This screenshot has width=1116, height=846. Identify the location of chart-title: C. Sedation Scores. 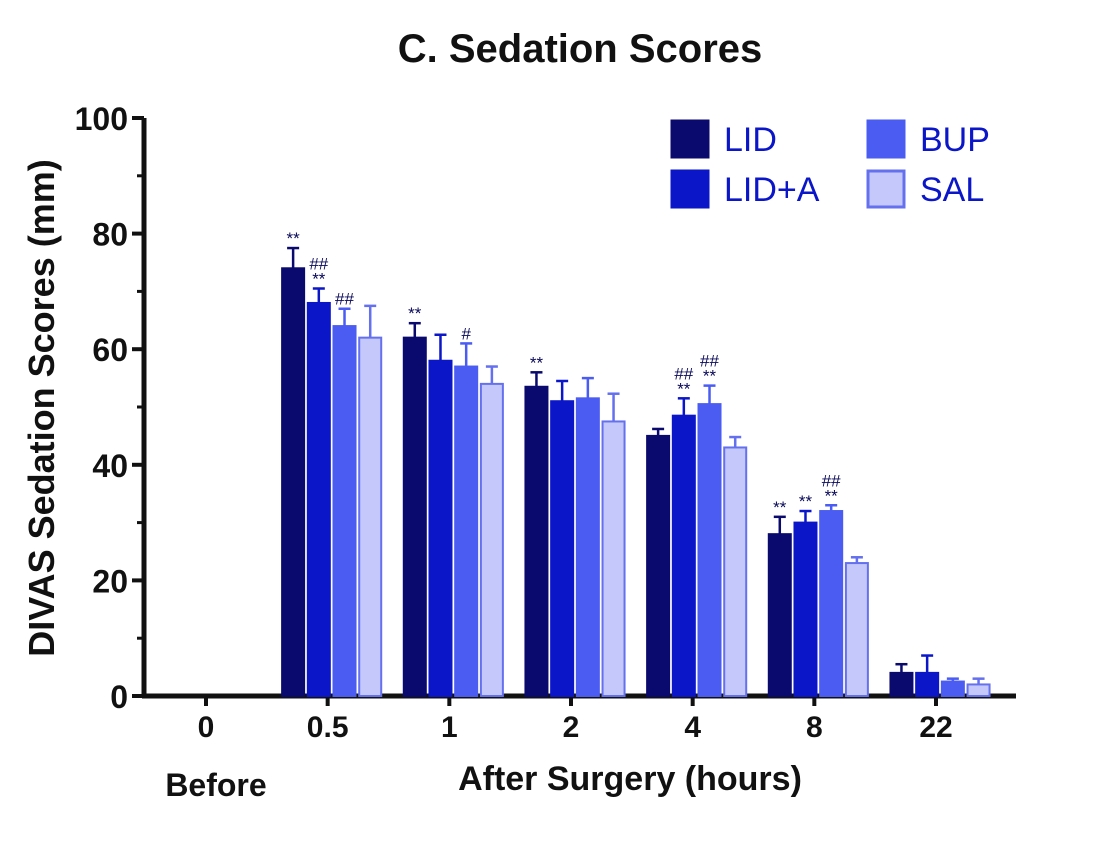
(580, 49).